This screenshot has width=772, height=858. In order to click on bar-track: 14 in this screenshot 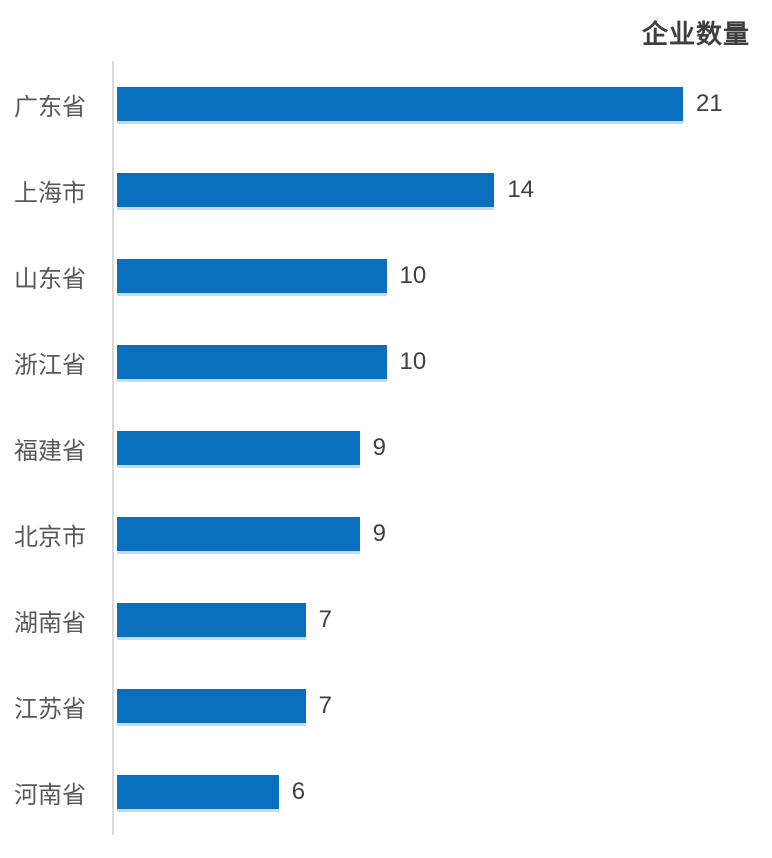, I will do `click(400, 190)`.